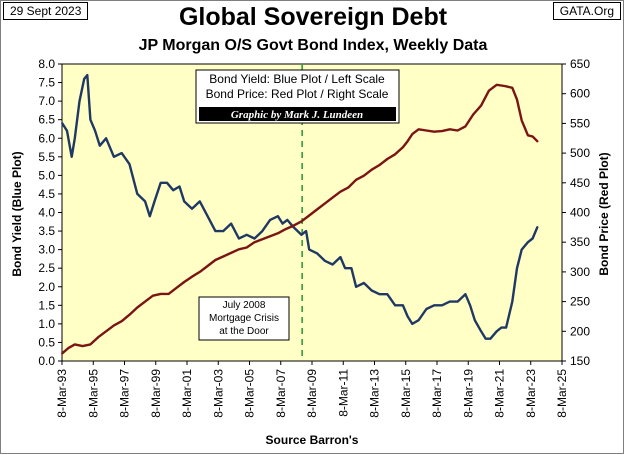 This screenshot has height=455, width=624. What do you see at coordinates (580, 183) in the screenshot?
I see `y-right-tick-label: 450` at bounding box center [580, 183].